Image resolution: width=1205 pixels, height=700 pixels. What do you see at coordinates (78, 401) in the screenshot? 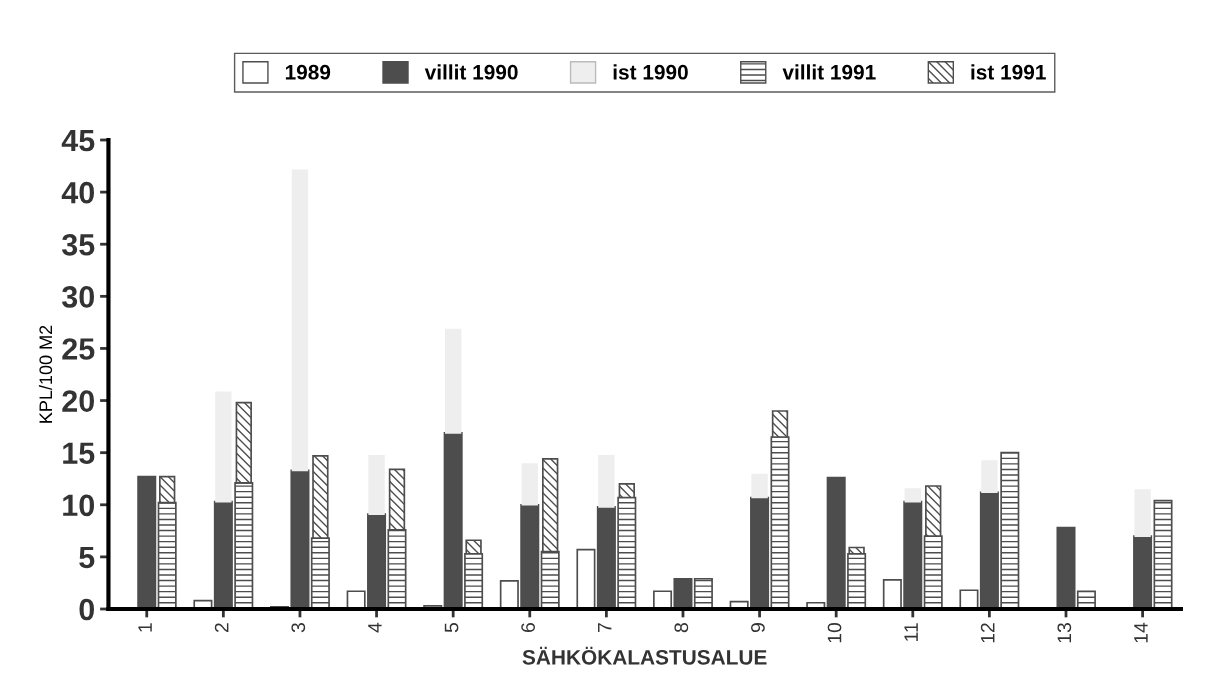
I see `y-tick-label: 20` at bounding box center [78, 401].